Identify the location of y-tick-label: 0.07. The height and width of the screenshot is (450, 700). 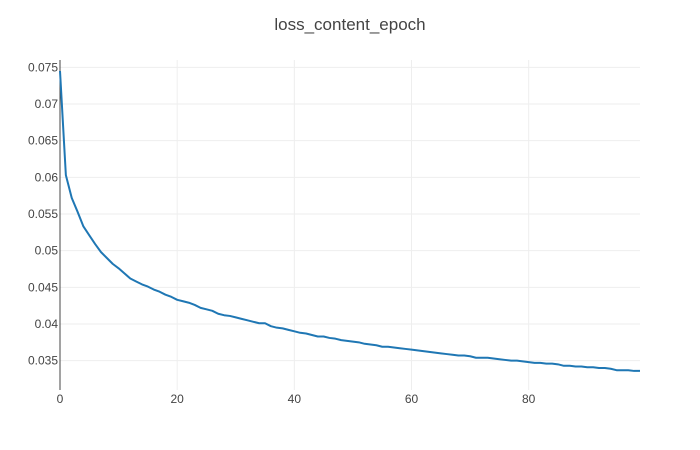
(47, 104).